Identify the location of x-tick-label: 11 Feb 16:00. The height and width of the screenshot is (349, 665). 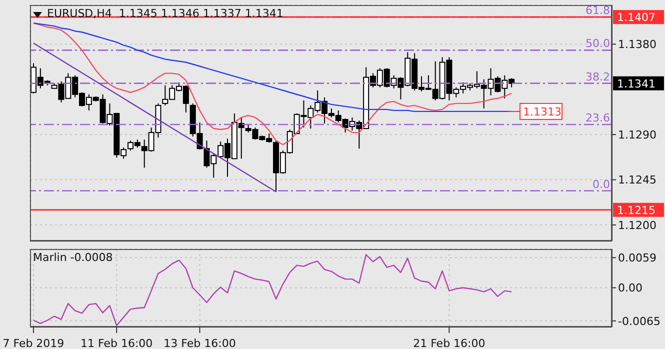
(116, 343).